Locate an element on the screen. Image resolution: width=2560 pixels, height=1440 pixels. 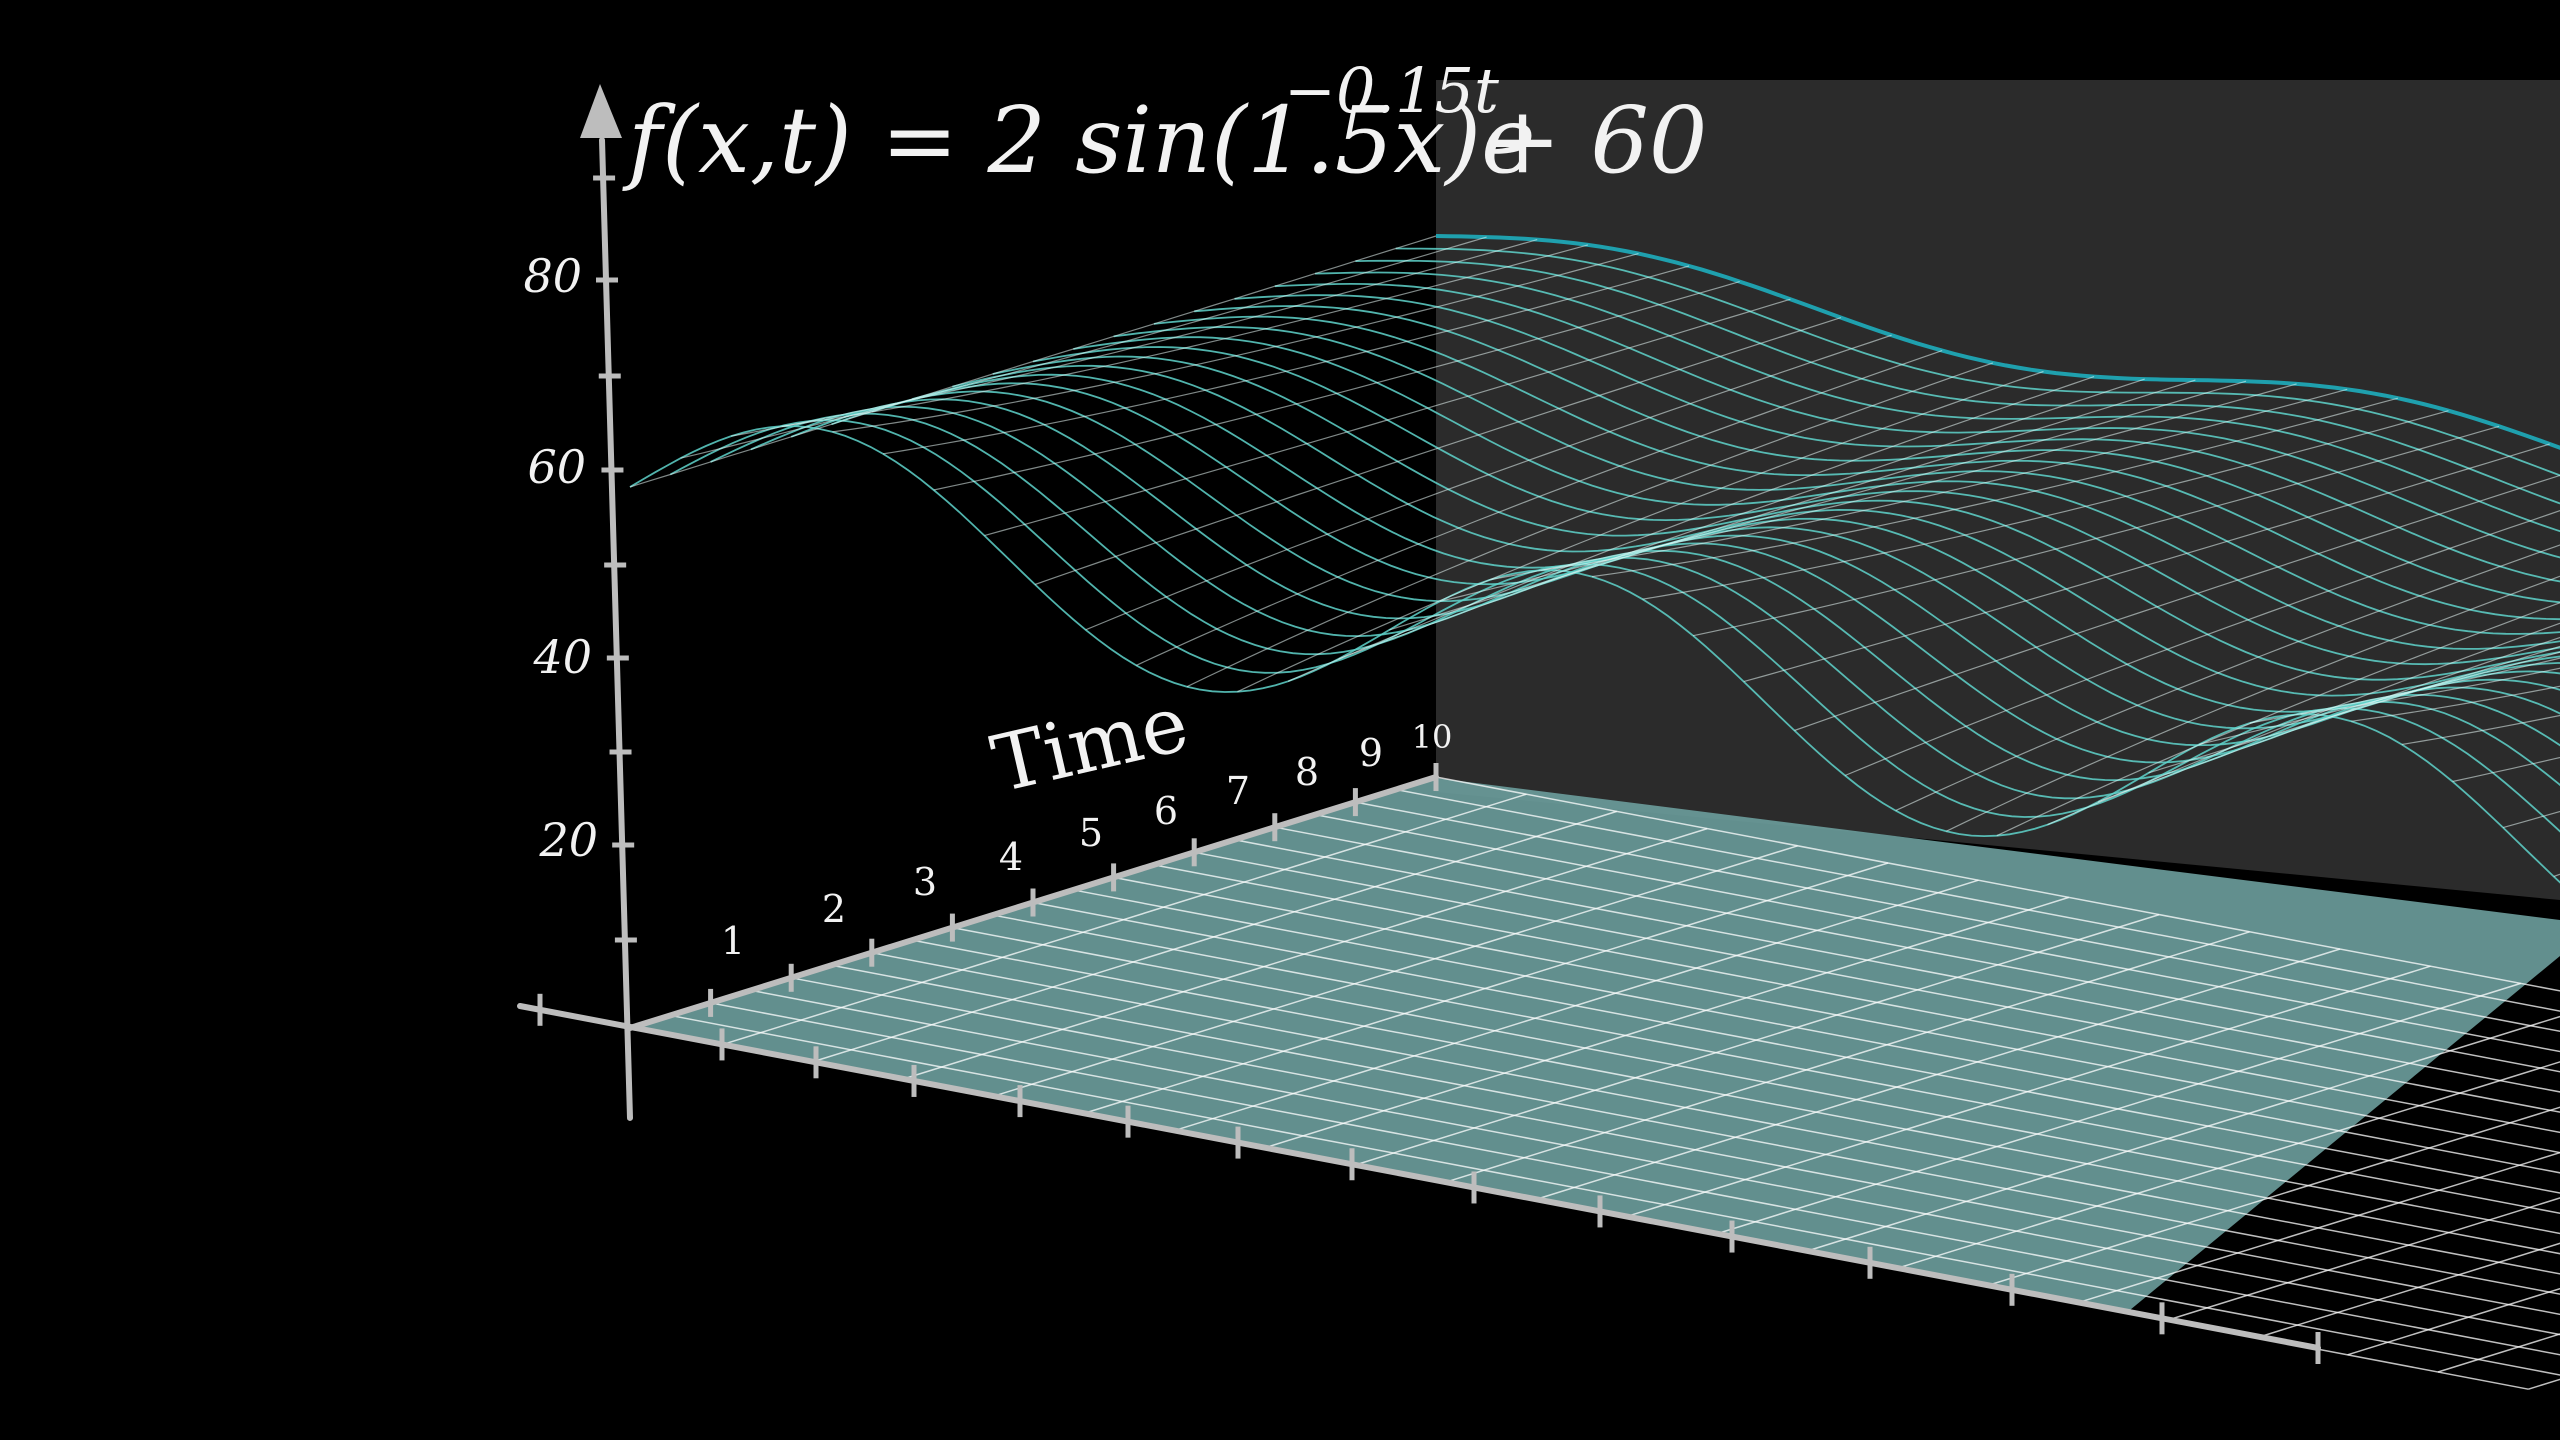
time-tick-label-5: 5 is located at coordinates (1091, 833).